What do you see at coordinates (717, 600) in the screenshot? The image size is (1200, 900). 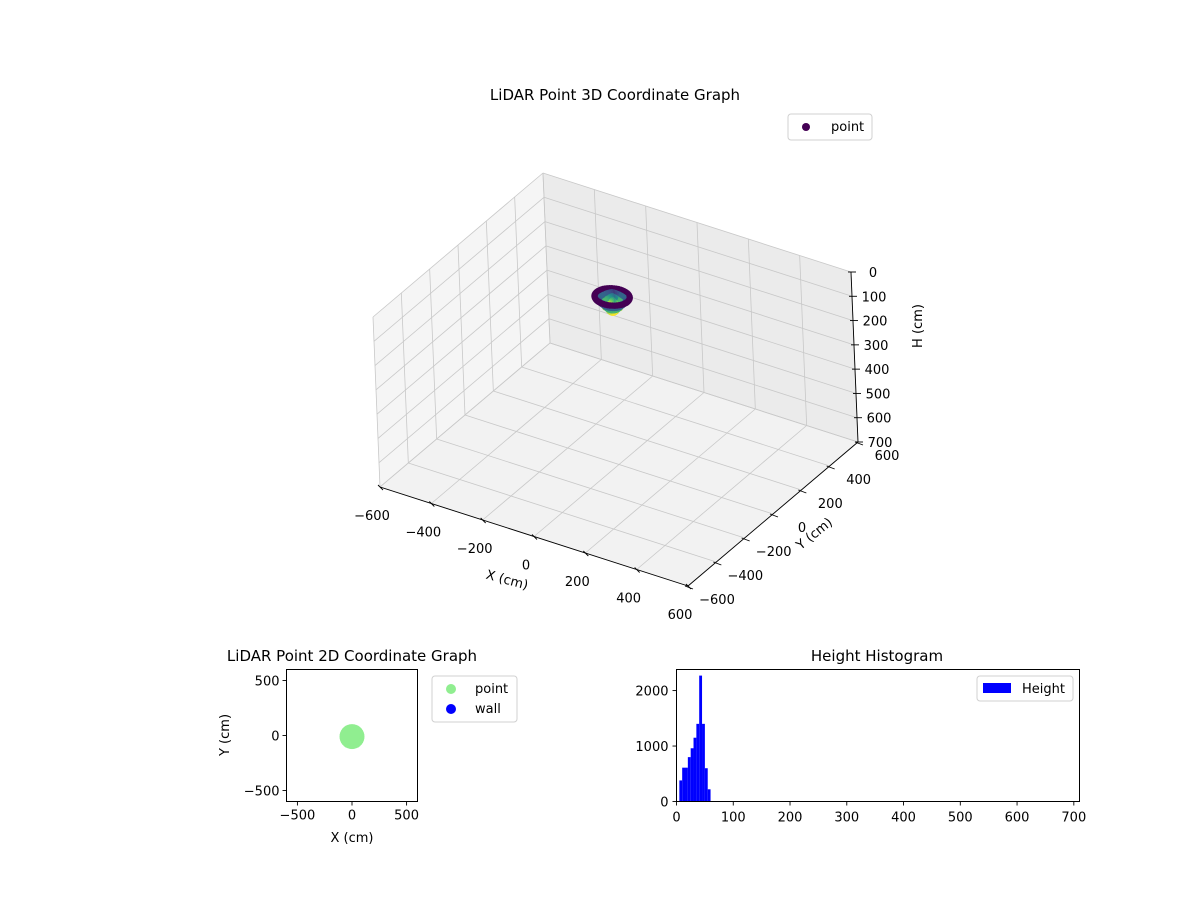 I see `chart-3d-y-tick-label: −600` at bounding box center [717, 600].